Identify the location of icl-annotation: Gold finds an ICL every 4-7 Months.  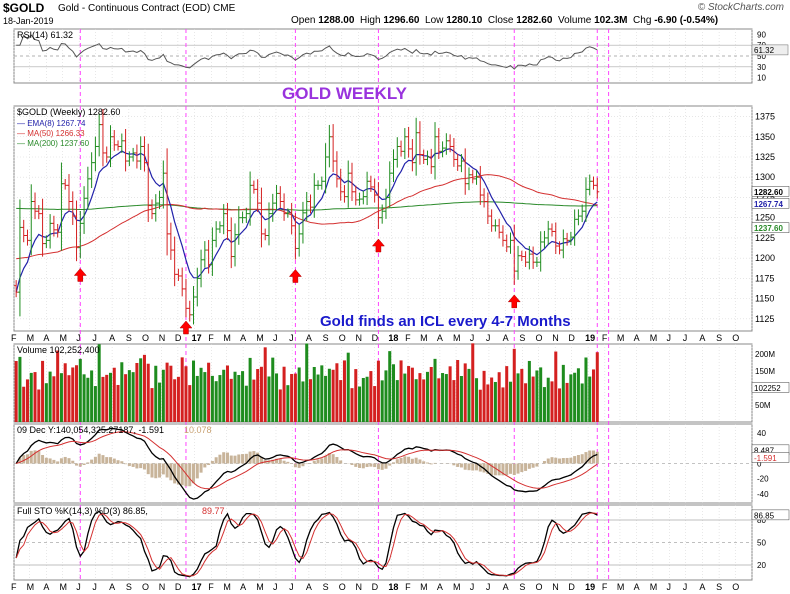
(445, 321).